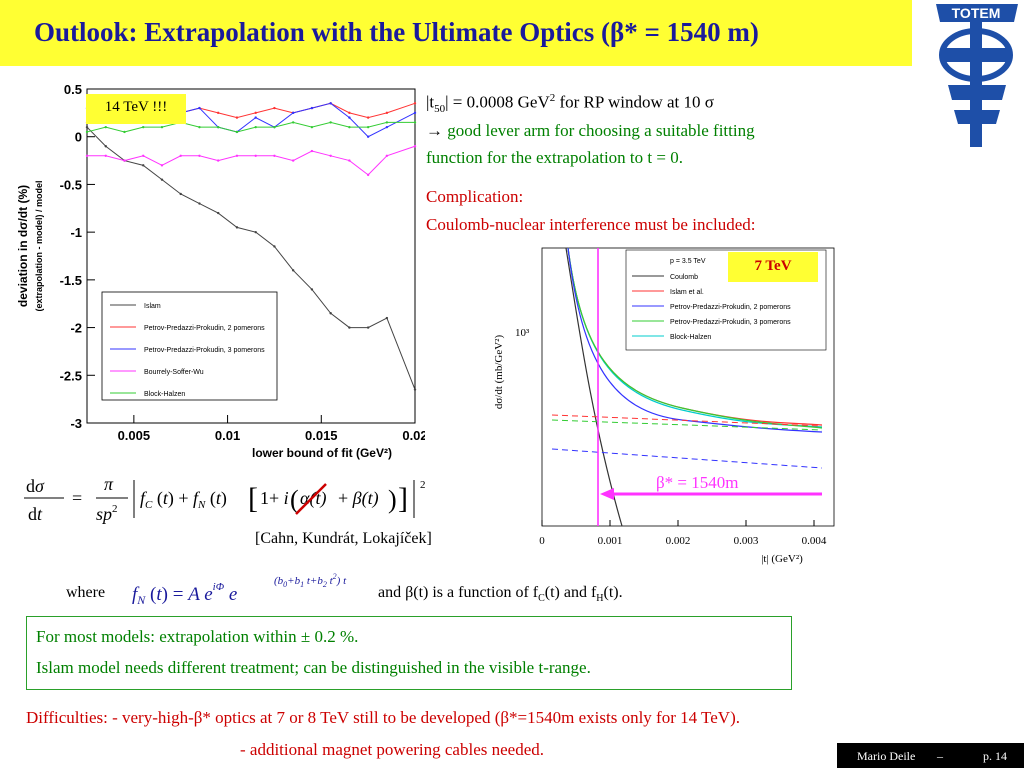 Image resolution: width=1024 pixels, height=768 pixels. Describe the element at coordinates (239, 589) in the screenshot. I see `fn-formula: fN (t) = A eiΦ e (b0+b1 t+b2 t2) t` at that location.